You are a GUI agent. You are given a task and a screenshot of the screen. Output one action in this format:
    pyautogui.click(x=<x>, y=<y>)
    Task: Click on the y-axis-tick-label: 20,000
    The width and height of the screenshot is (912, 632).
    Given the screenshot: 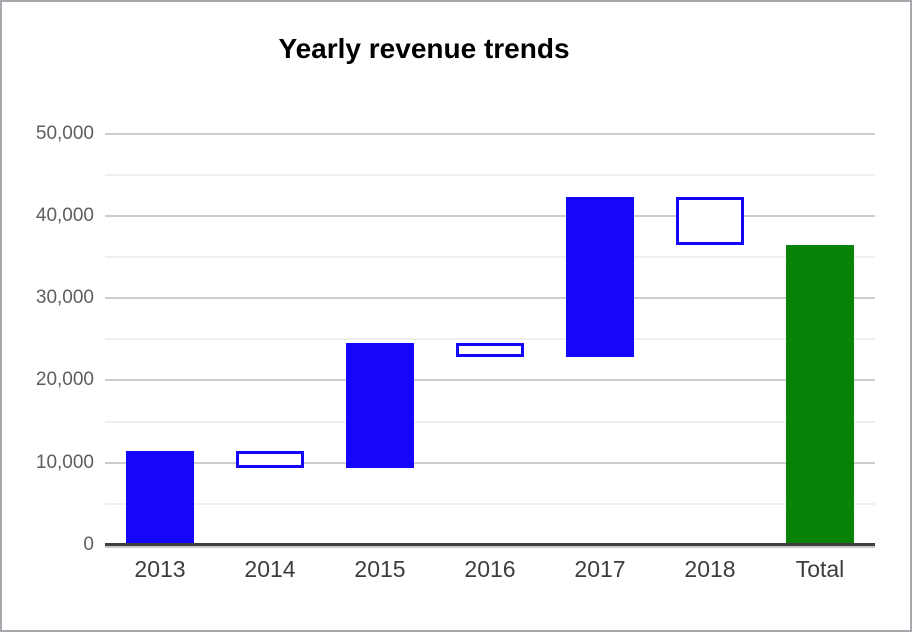 What is the action you would take?
    pyautogui.click(x=64, y=380)
    